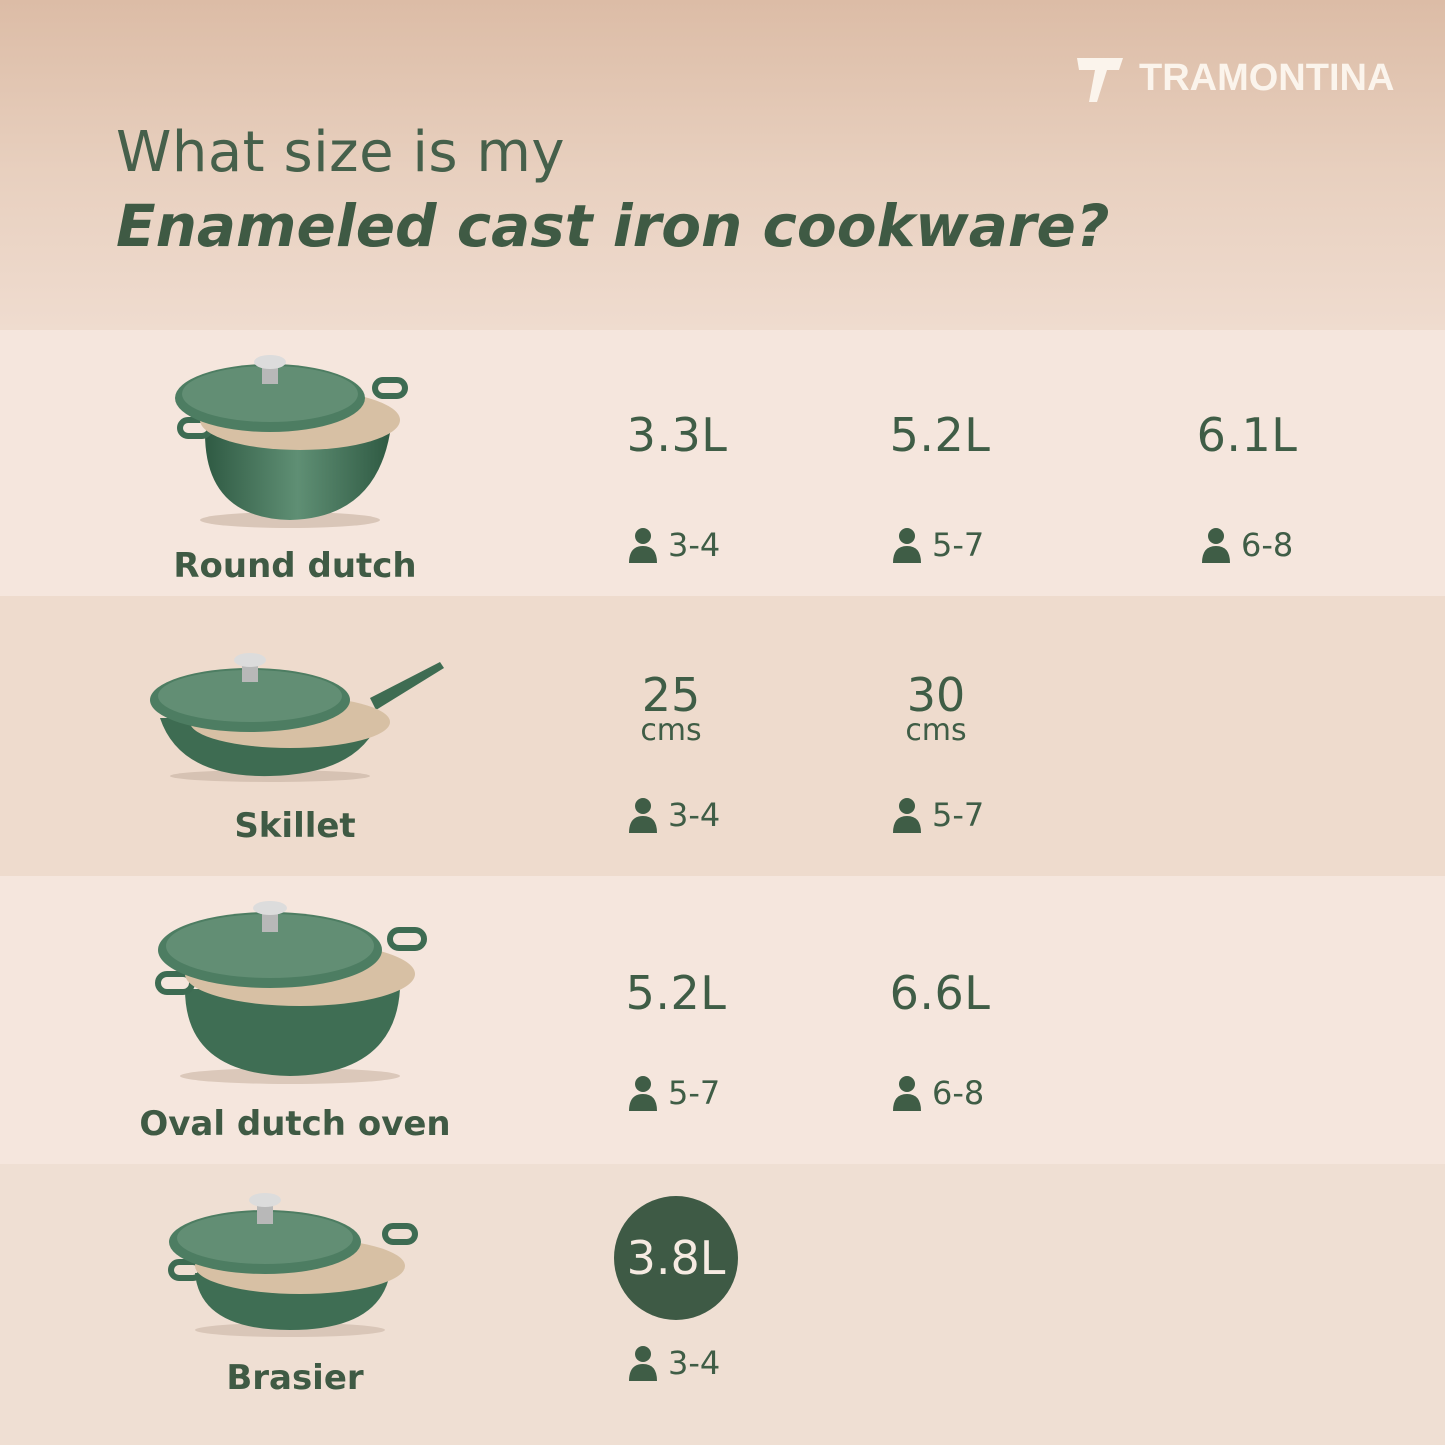 The width and height of the screenshot is (1445, 1445). I want to click on oval-dutch-oven-icon, so click(291, 992).